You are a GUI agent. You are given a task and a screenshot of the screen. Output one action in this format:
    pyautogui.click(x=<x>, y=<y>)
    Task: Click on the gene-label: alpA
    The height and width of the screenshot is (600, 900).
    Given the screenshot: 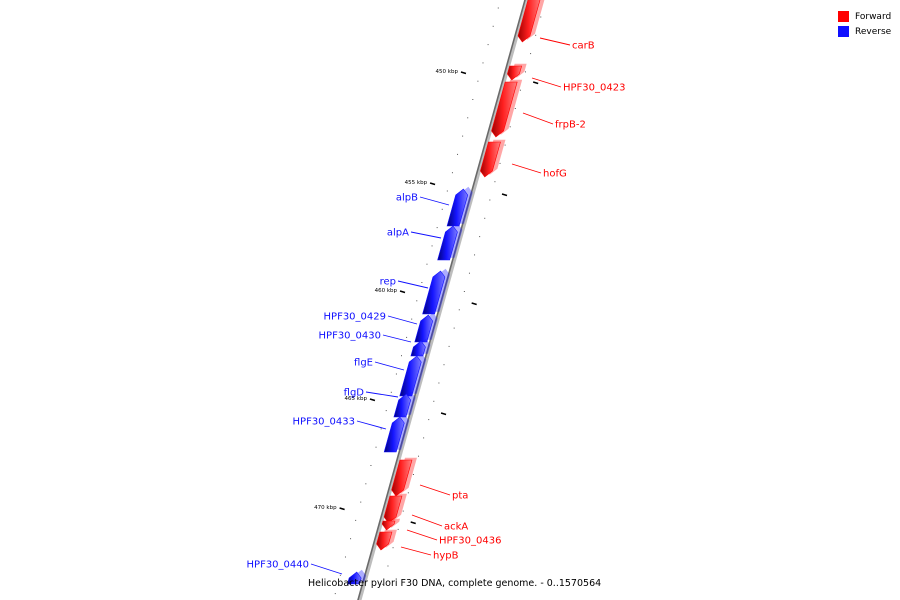 What is the action you would take?
    pyautogui.click(x=398, y=233)
    